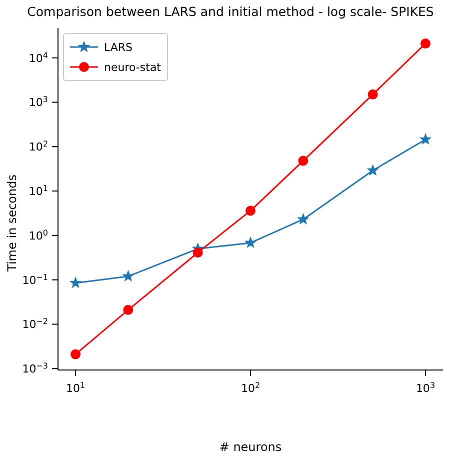  Describe the element at coordinates (230, 11) in the screenshot. I see `chart-title: Comparison between LARS and initial method - log scale- SPIKES` at that location.